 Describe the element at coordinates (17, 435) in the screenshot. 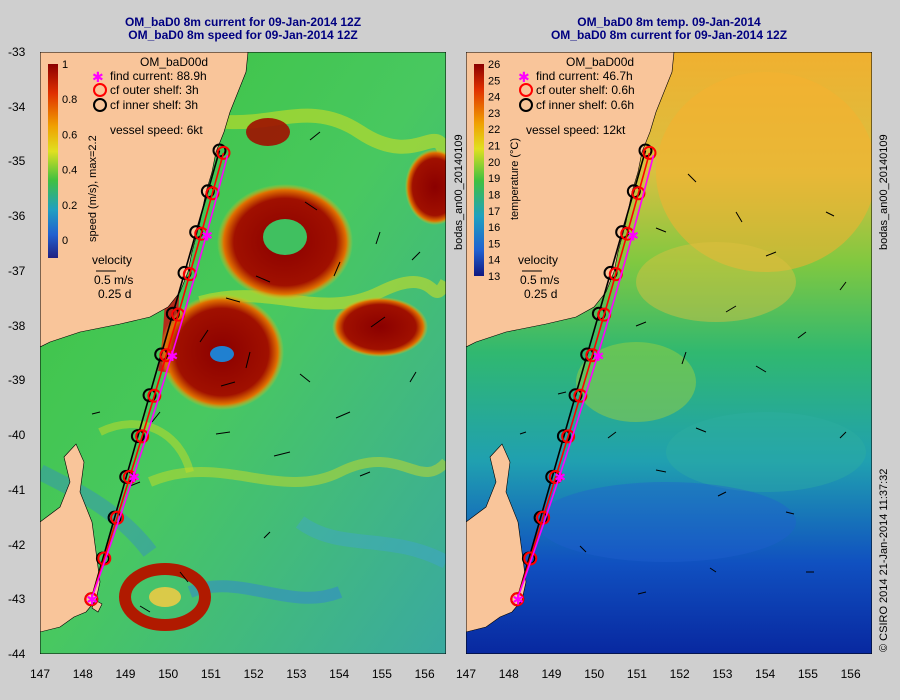

I see `y-tick-label: -40` at that location.